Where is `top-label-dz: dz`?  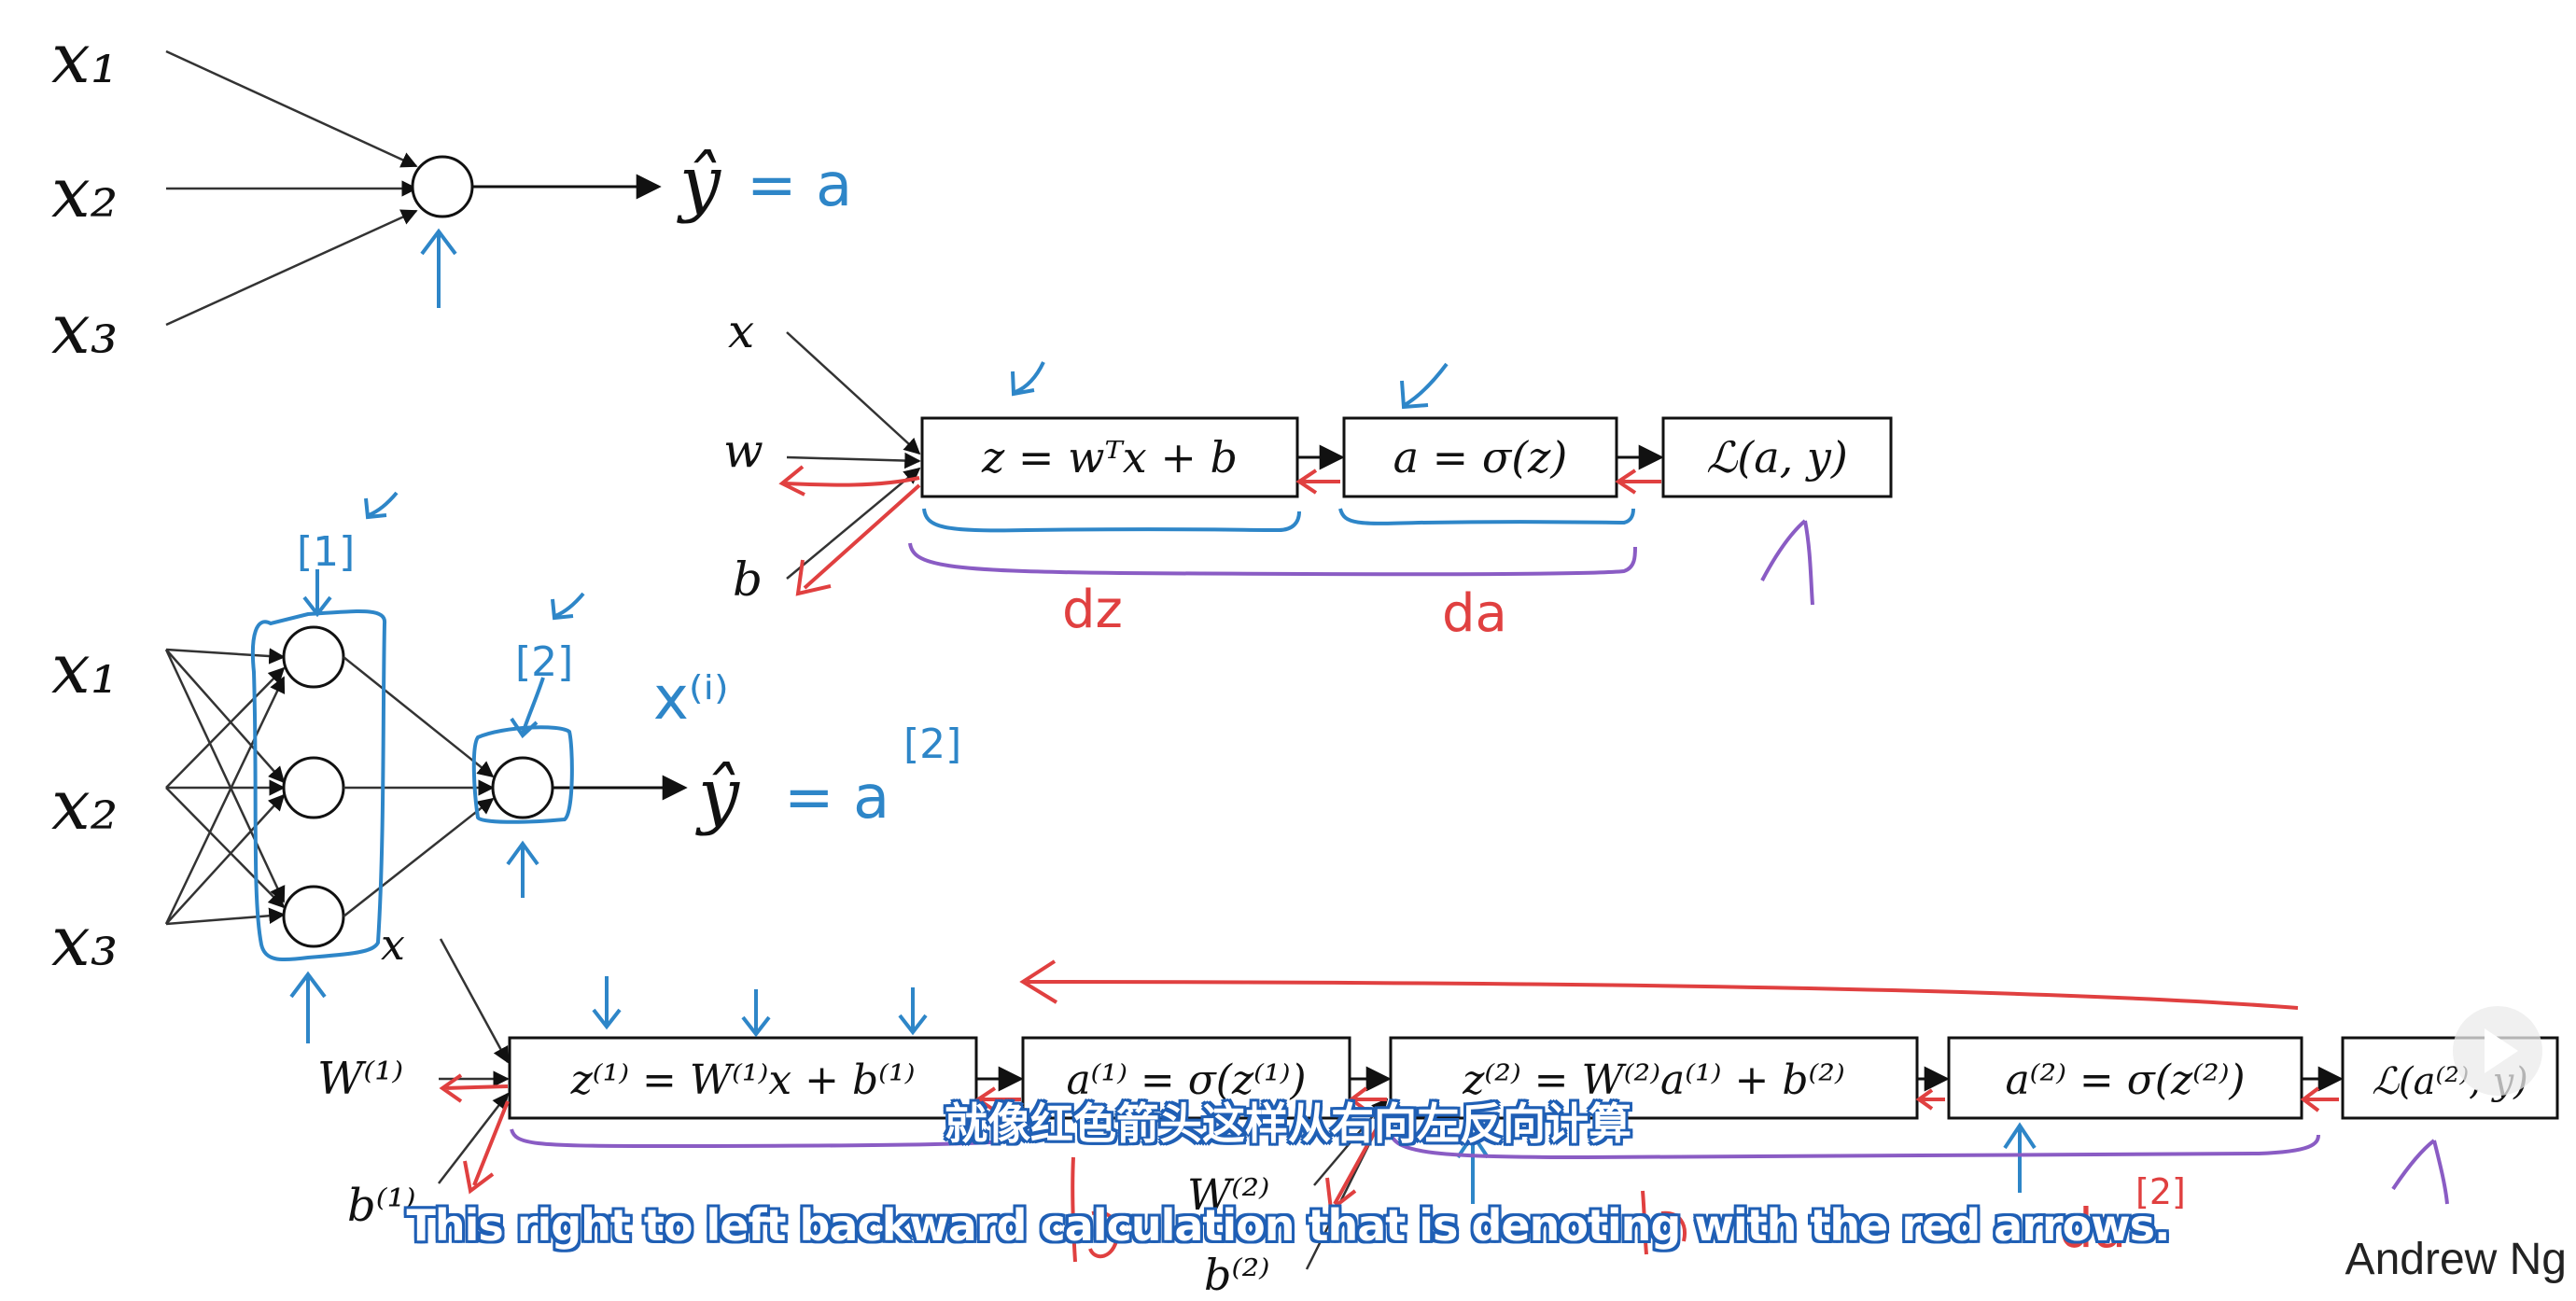 top-label-dz: dz is located at coordinates (1092, 610).